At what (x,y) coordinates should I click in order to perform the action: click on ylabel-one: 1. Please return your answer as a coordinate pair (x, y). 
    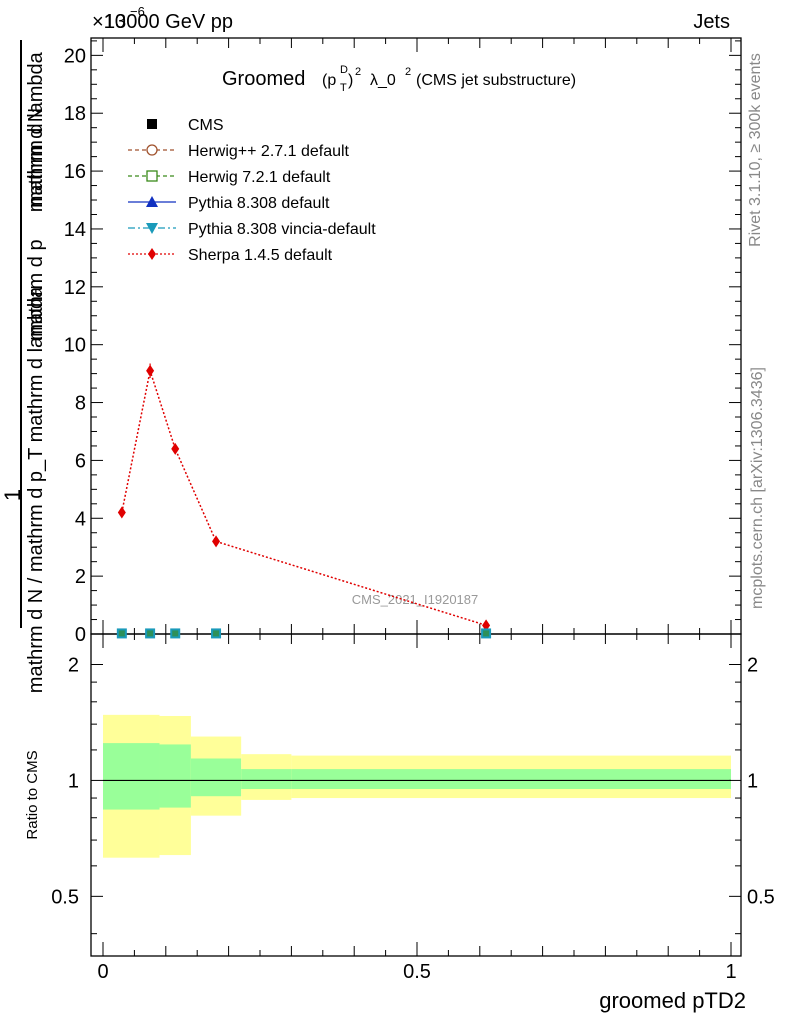
    Looking at the image, I should click on (12, 495).